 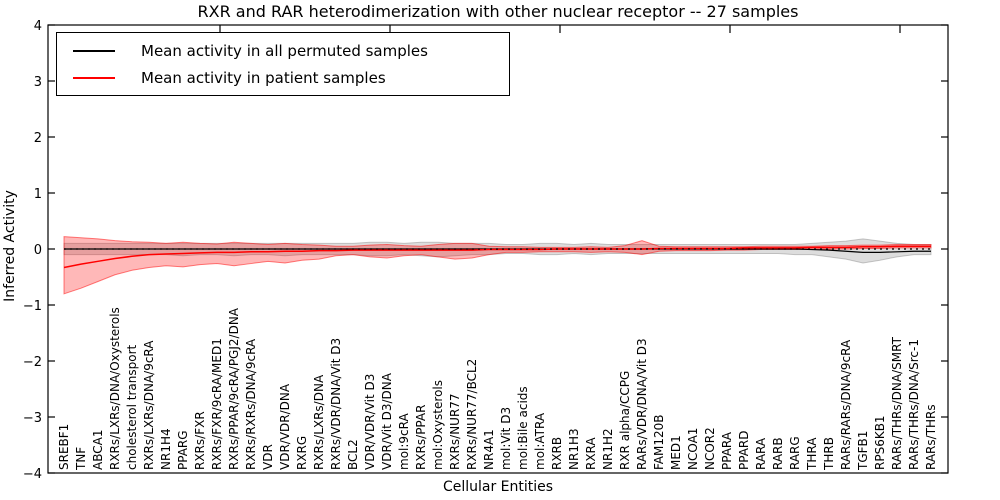 What do you see at coordinates (10, 246) in the screenshot?
I see `y-axis-label: Inferred Activity` at bounding box center [10, 246].